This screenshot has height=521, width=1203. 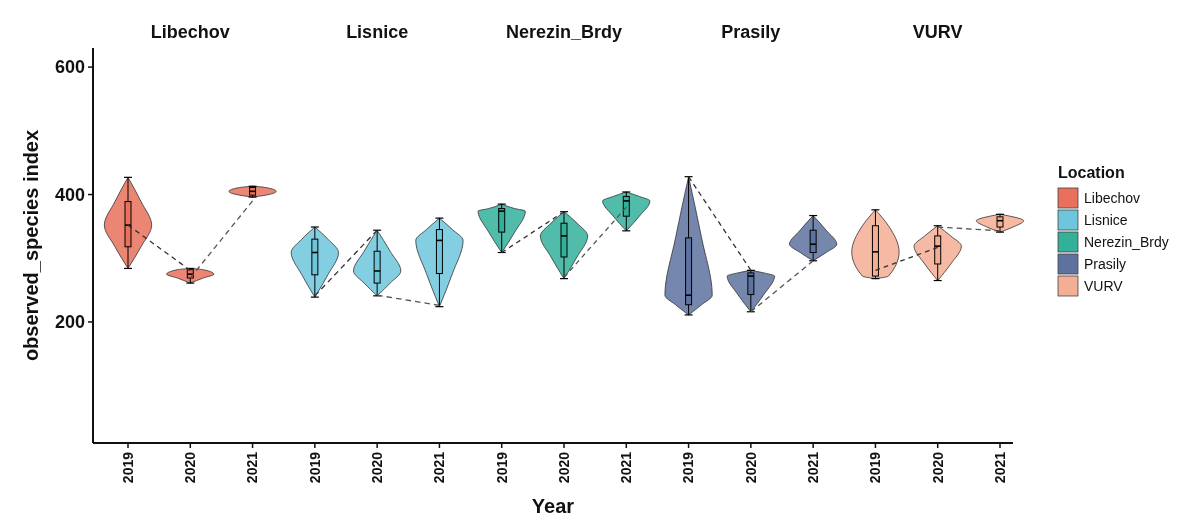 I want to click on text: Nerezin_Brdy, so click(x=564, y=32).